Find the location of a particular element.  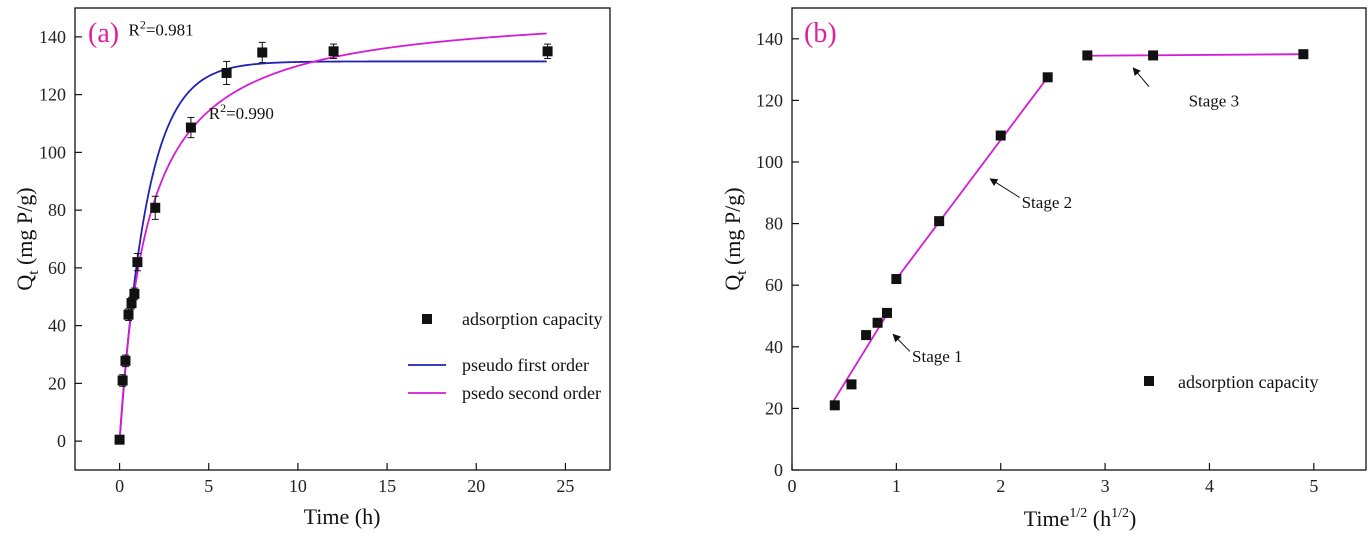

chart-b-x-ticks: 0 1 2 3 4 5 is located at coordinates (1053, 479).